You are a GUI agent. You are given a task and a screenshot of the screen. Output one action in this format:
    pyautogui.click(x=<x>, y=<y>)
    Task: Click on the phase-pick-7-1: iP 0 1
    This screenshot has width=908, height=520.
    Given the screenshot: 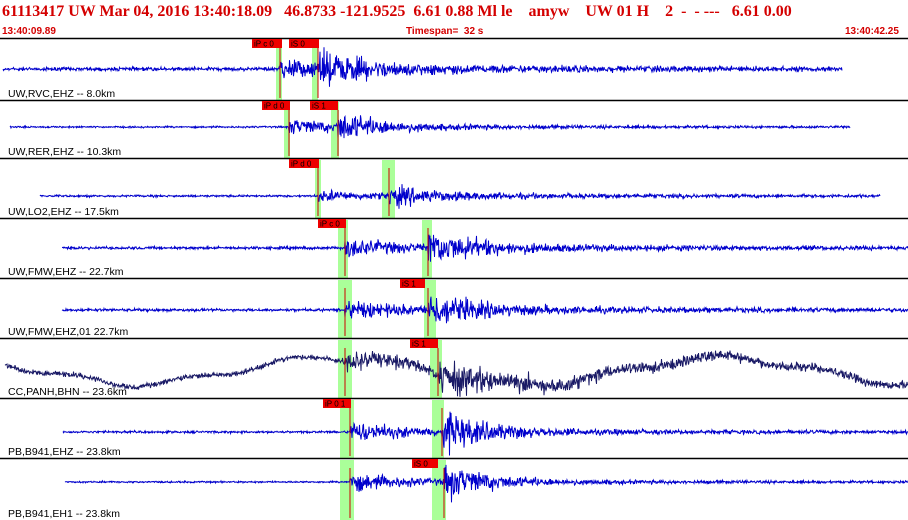 What is the action you would take?
    pyautogui.click(x=337, y=404)
    